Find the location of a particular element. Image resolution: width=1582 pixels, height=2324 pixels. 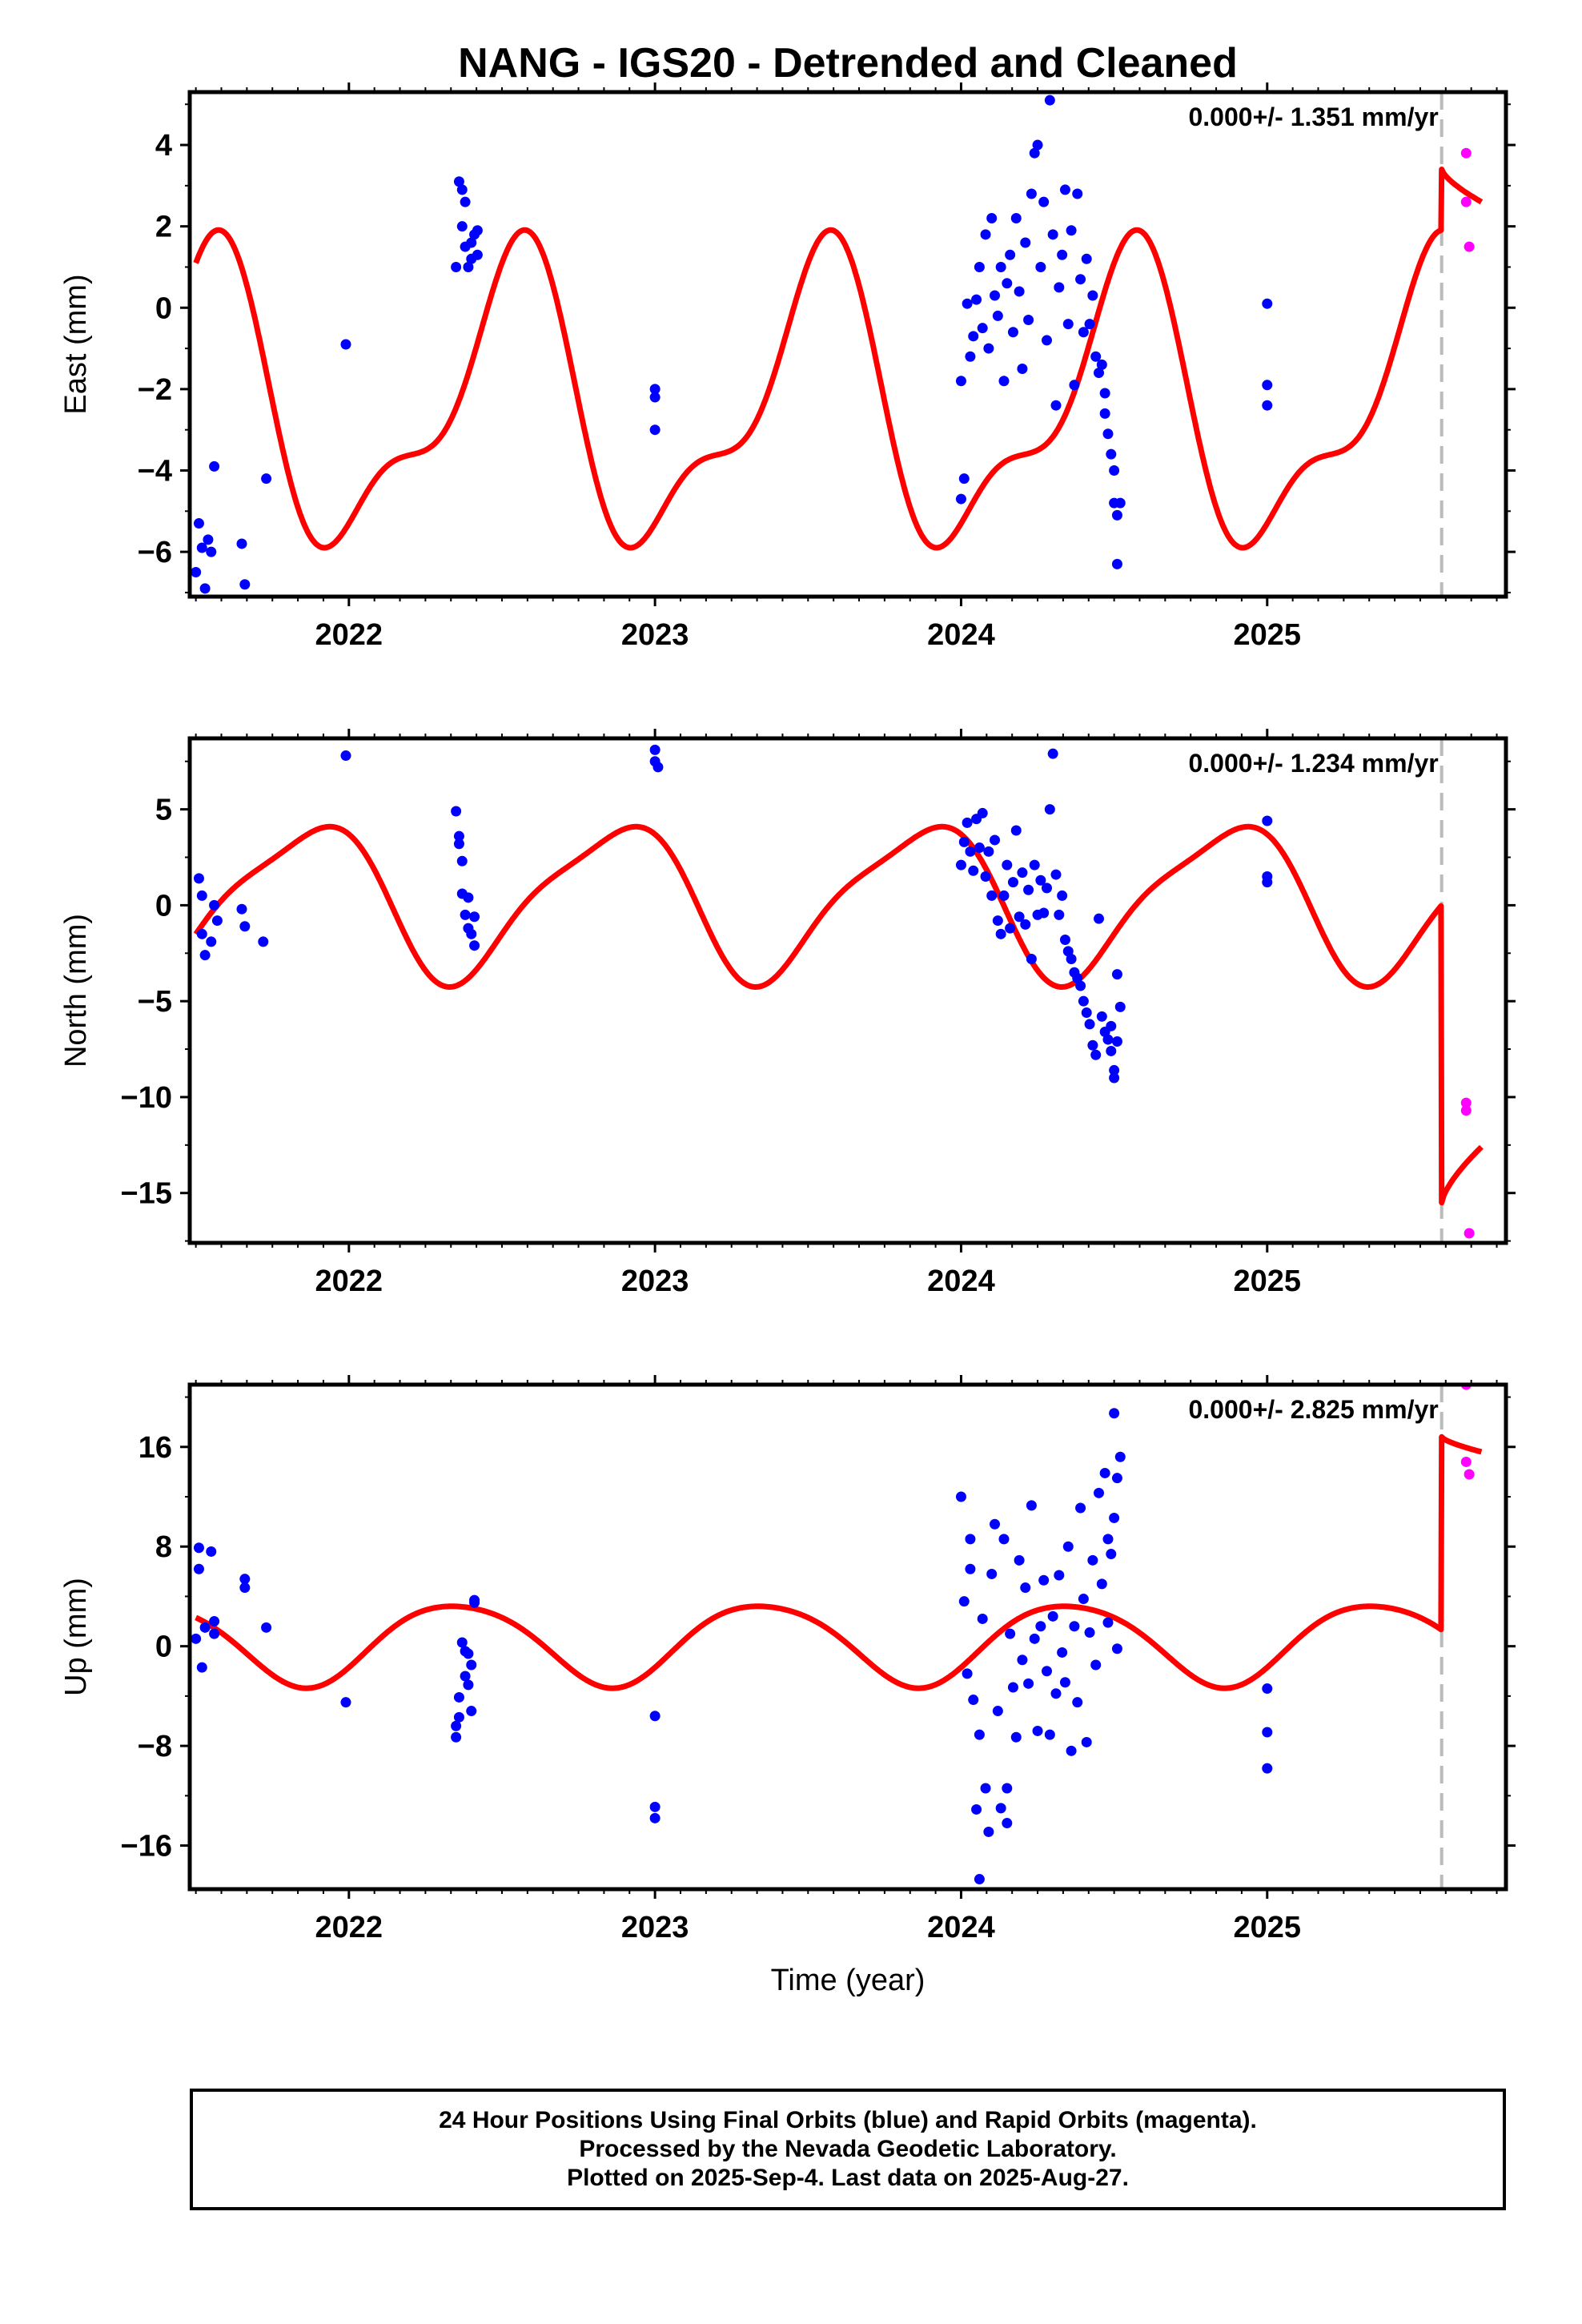

north-ytick-label: −15 is located at coordinates (146, 1194).